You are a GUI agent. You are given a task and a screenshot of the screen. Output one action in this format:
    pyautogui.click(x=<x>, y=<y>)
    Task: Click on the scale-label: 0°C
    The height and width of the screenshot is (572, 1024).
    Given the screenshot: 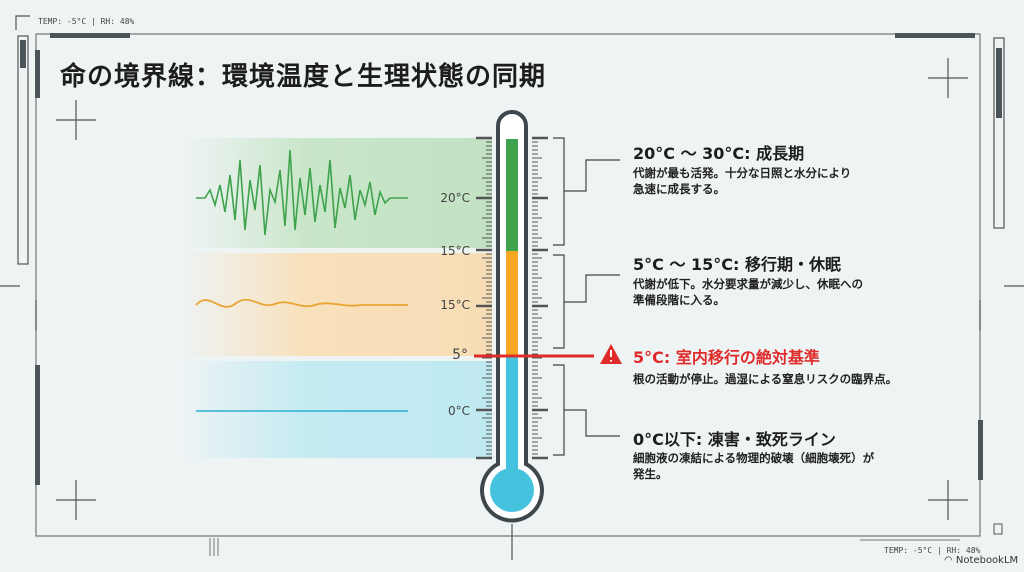 What is the action you would take?
    pyautogui.click(x=458, y=411)
    